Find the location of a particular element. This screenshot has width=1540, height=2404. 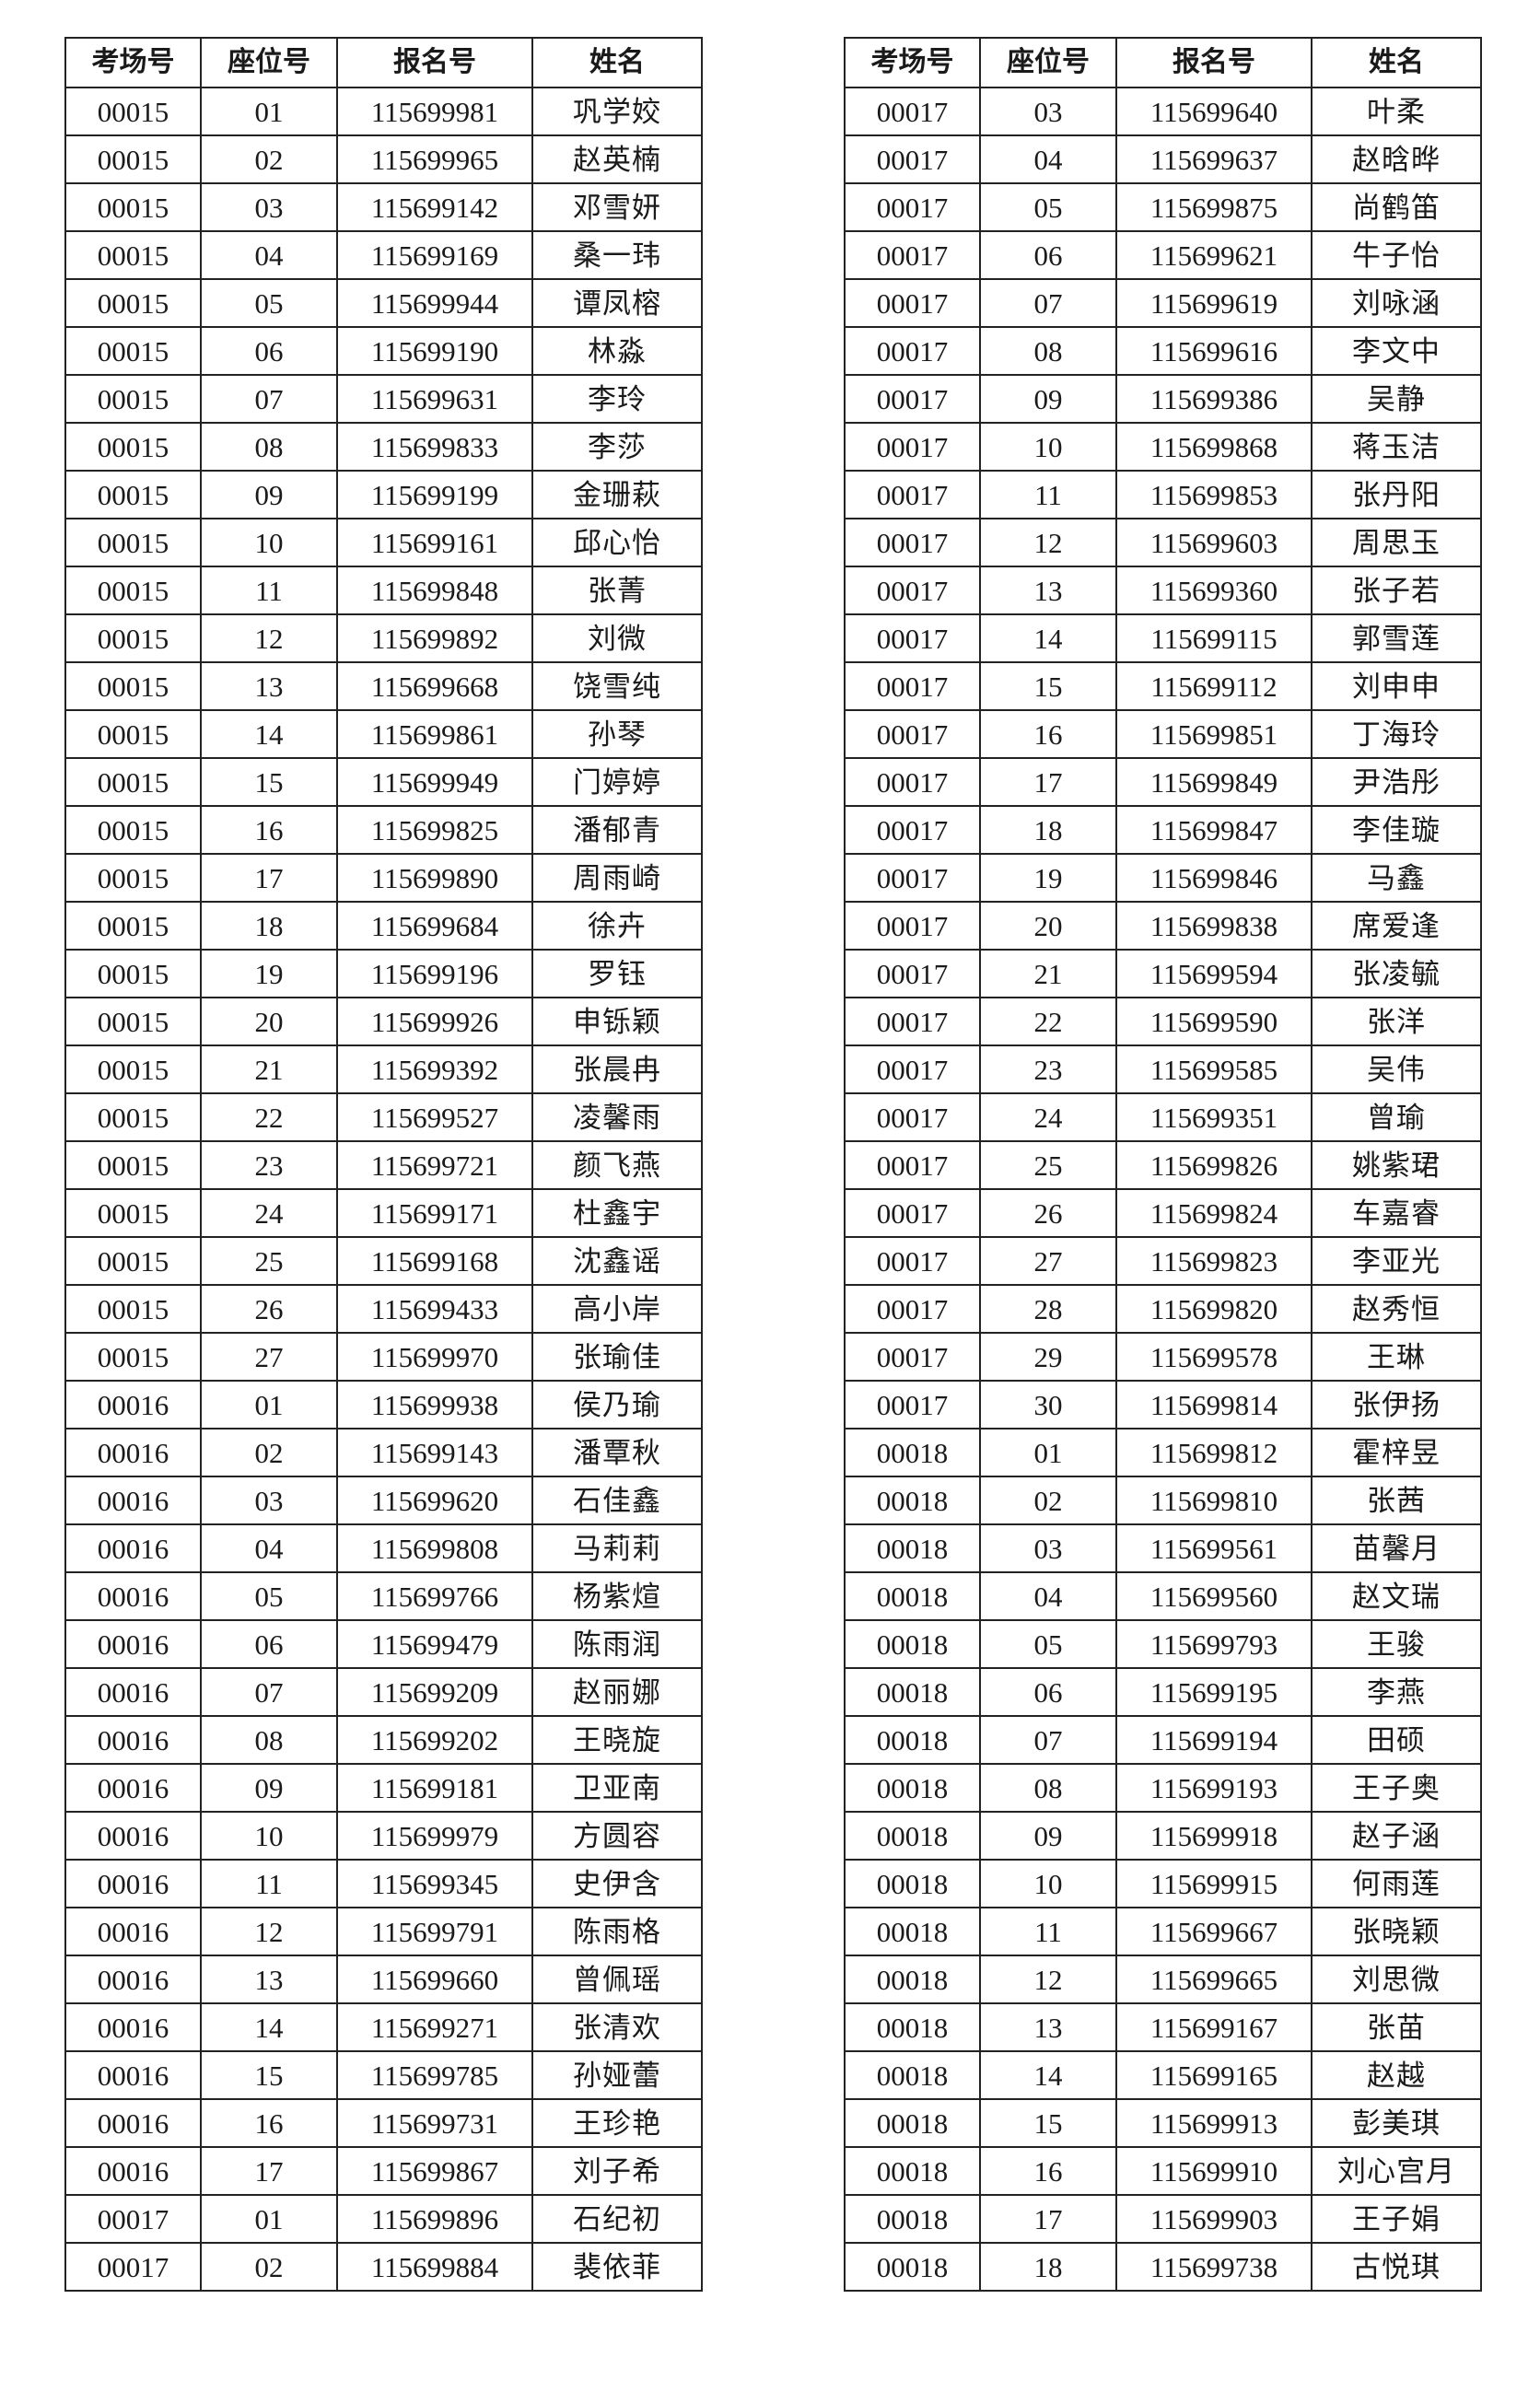

table-row: 00017 17 115699849 尹浩彤 is located at coordinates (1163, 782).